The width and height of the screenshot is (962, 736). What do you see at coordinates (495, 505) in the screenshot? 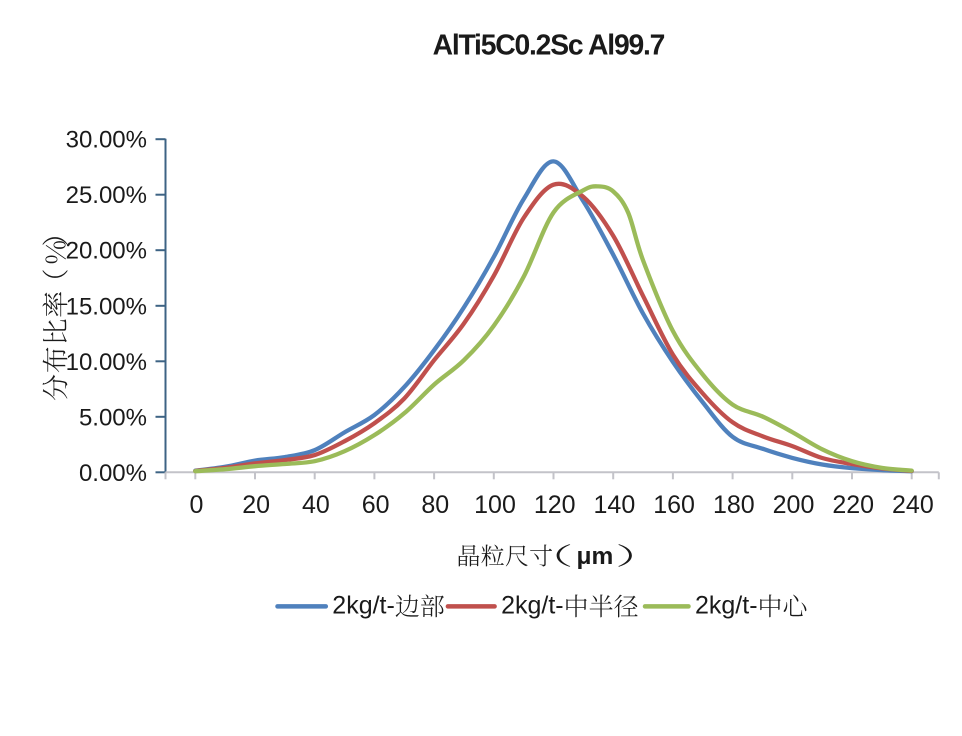
I see `svg-text: 100` at bounding box center [495, 505].